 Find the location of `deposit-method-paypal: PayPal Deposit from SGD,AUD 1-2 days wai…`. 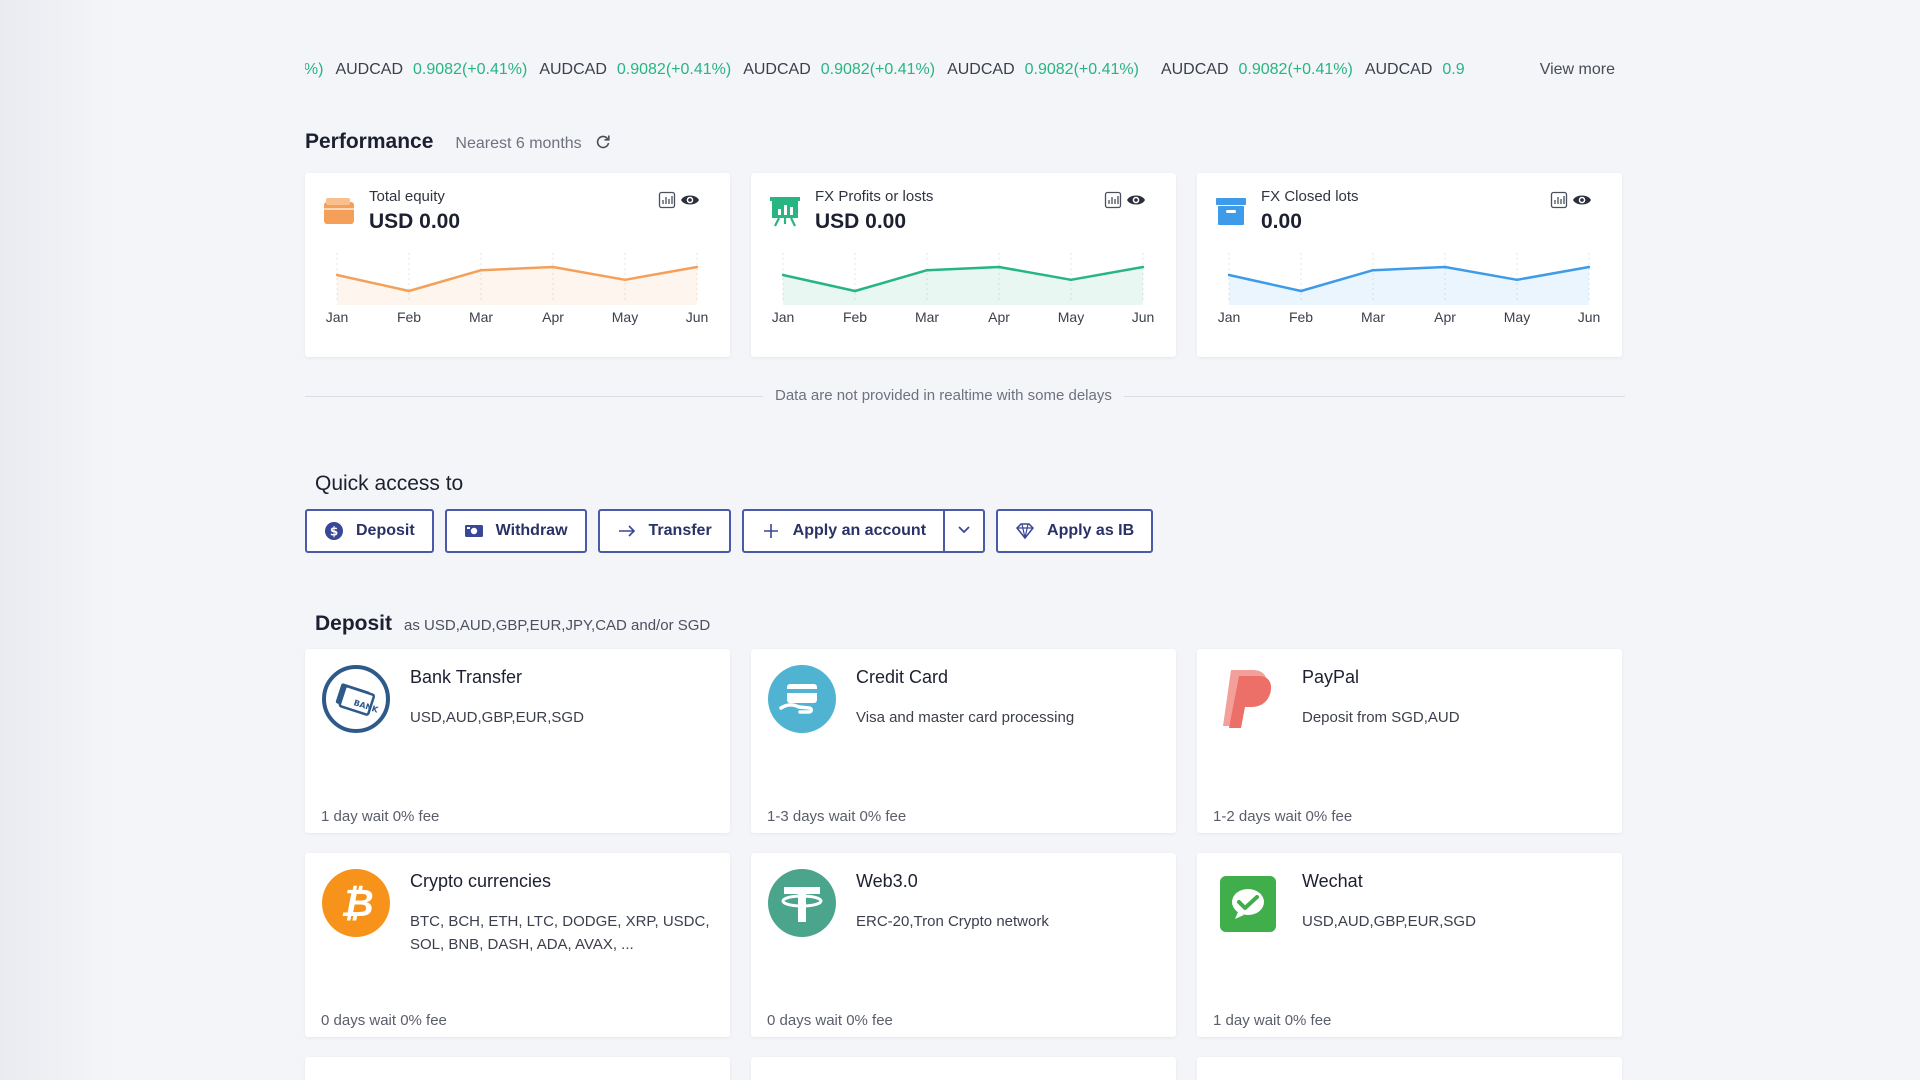

deposit-method-paypal: PayPal Deposit from SGD,AUD 1-2 days wai… is located at coordinates (1409, 741).